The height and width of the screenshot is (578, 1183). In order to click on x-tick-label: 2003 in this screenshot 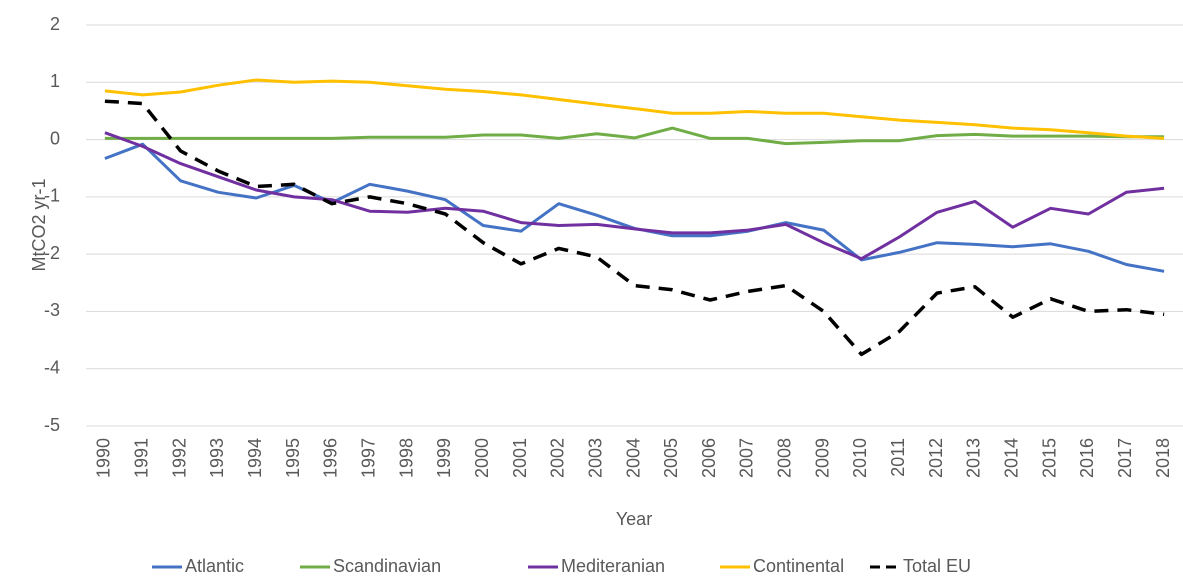, I will do `click(595, 458)`.